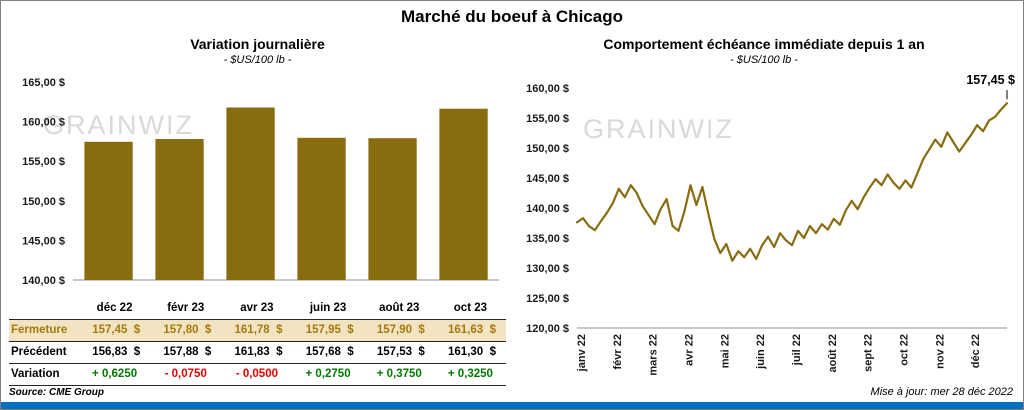 This screenshot has height=410, width=1024. What do you see at coordinates (328, 353) in the screenshot?
I see `table-cell: 157,68 $` at bounding box center [328, 353].